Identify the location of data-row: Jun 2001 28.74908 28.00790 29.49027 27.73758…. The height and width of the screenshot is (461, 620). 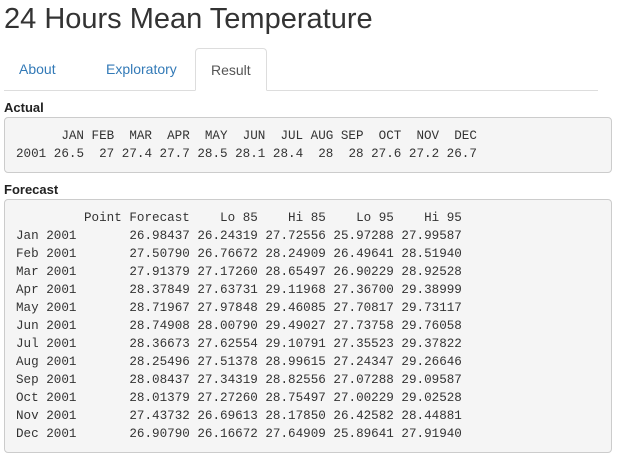
(308, 326).